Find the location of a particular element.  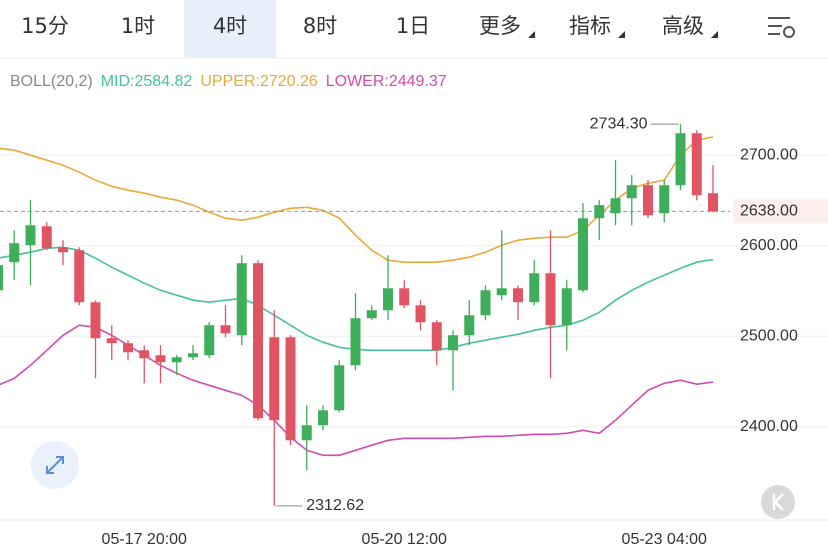

min-label: 2312.62 is located at coordinates (335, 505).